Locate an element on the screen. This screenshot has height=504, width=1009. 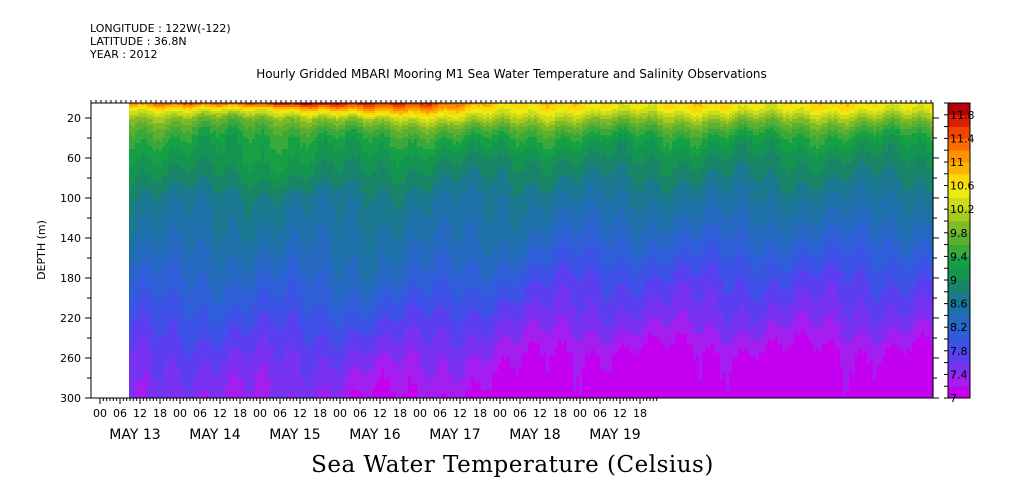
variable-caption: Sea Water Temperature (Celsius) is located at coordinates (504, 465).